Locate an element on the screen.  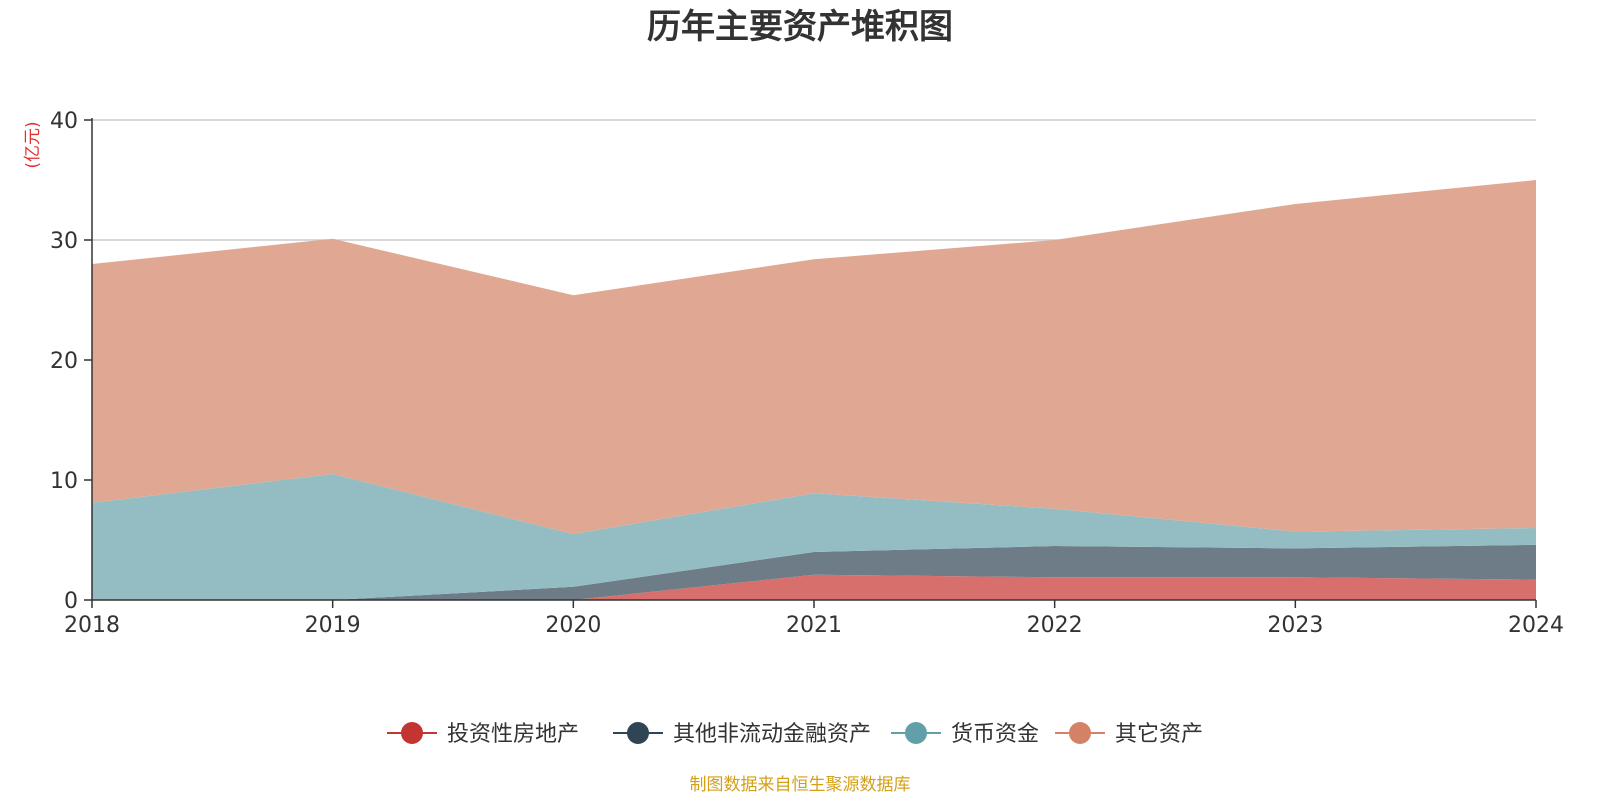
x-tick-label-2021: 2021 is located at coordinates (814, 625).